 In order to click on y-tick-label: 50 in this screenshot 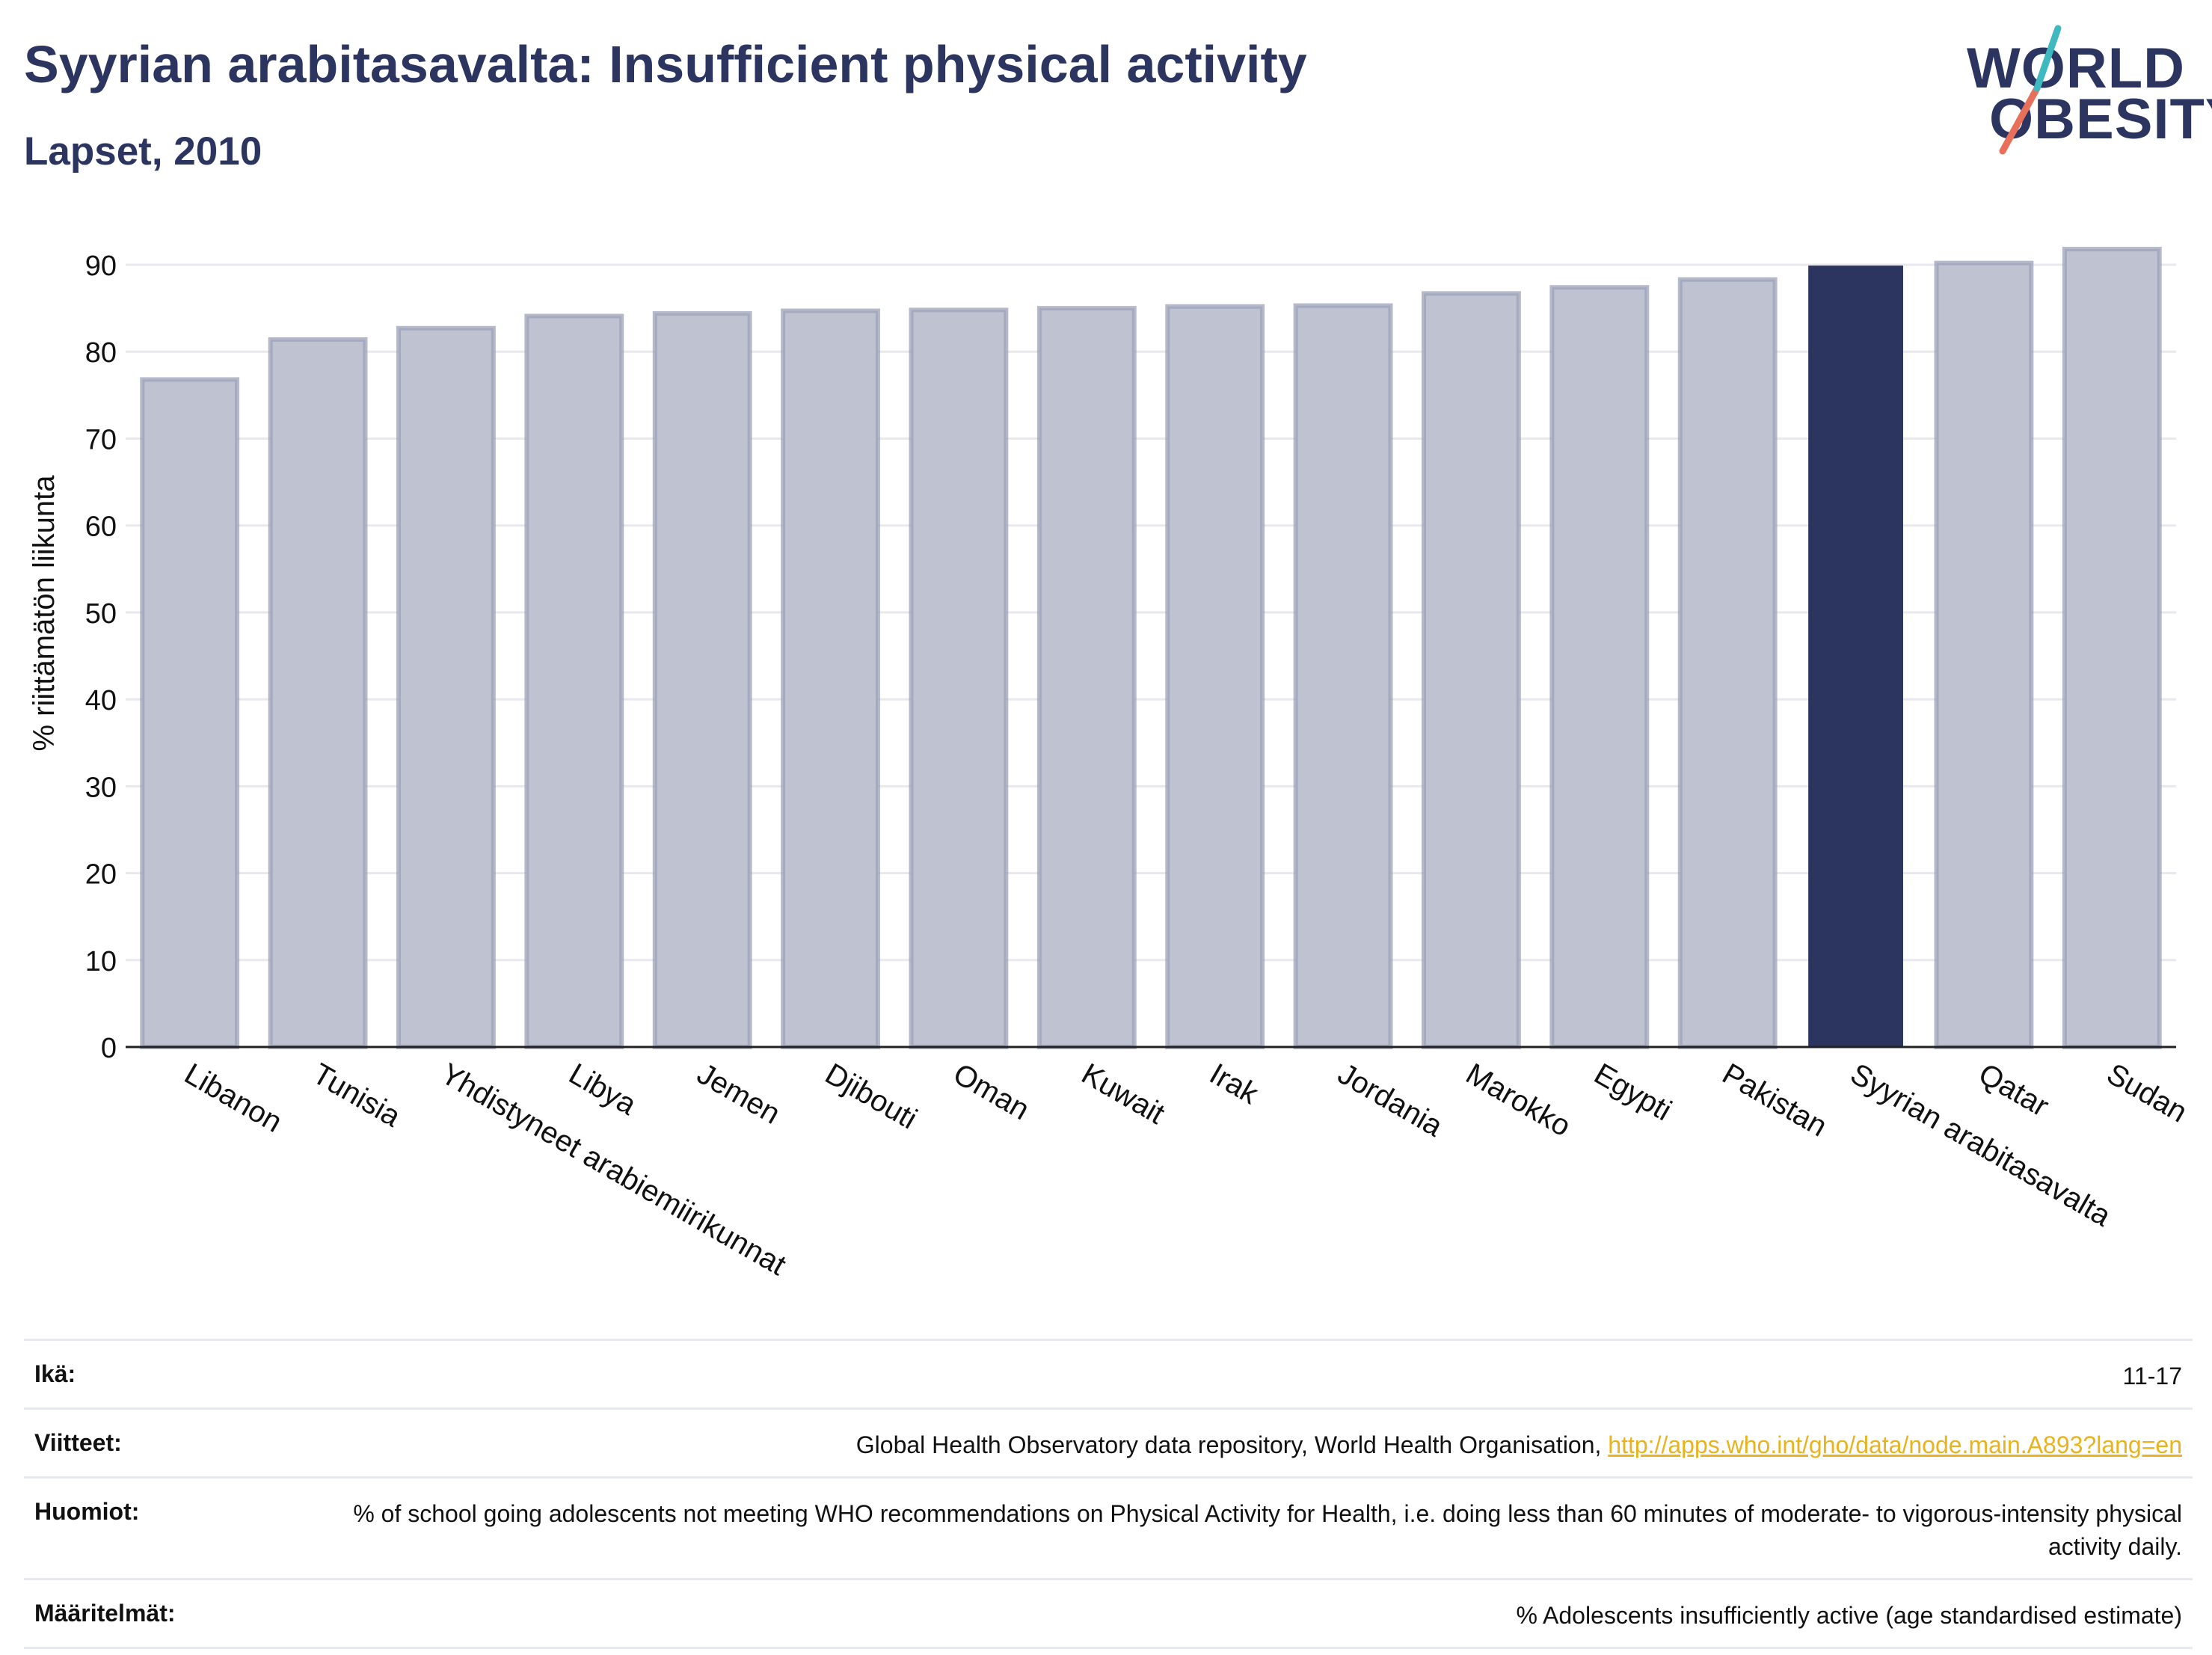, I will do `click(101, 614)`.